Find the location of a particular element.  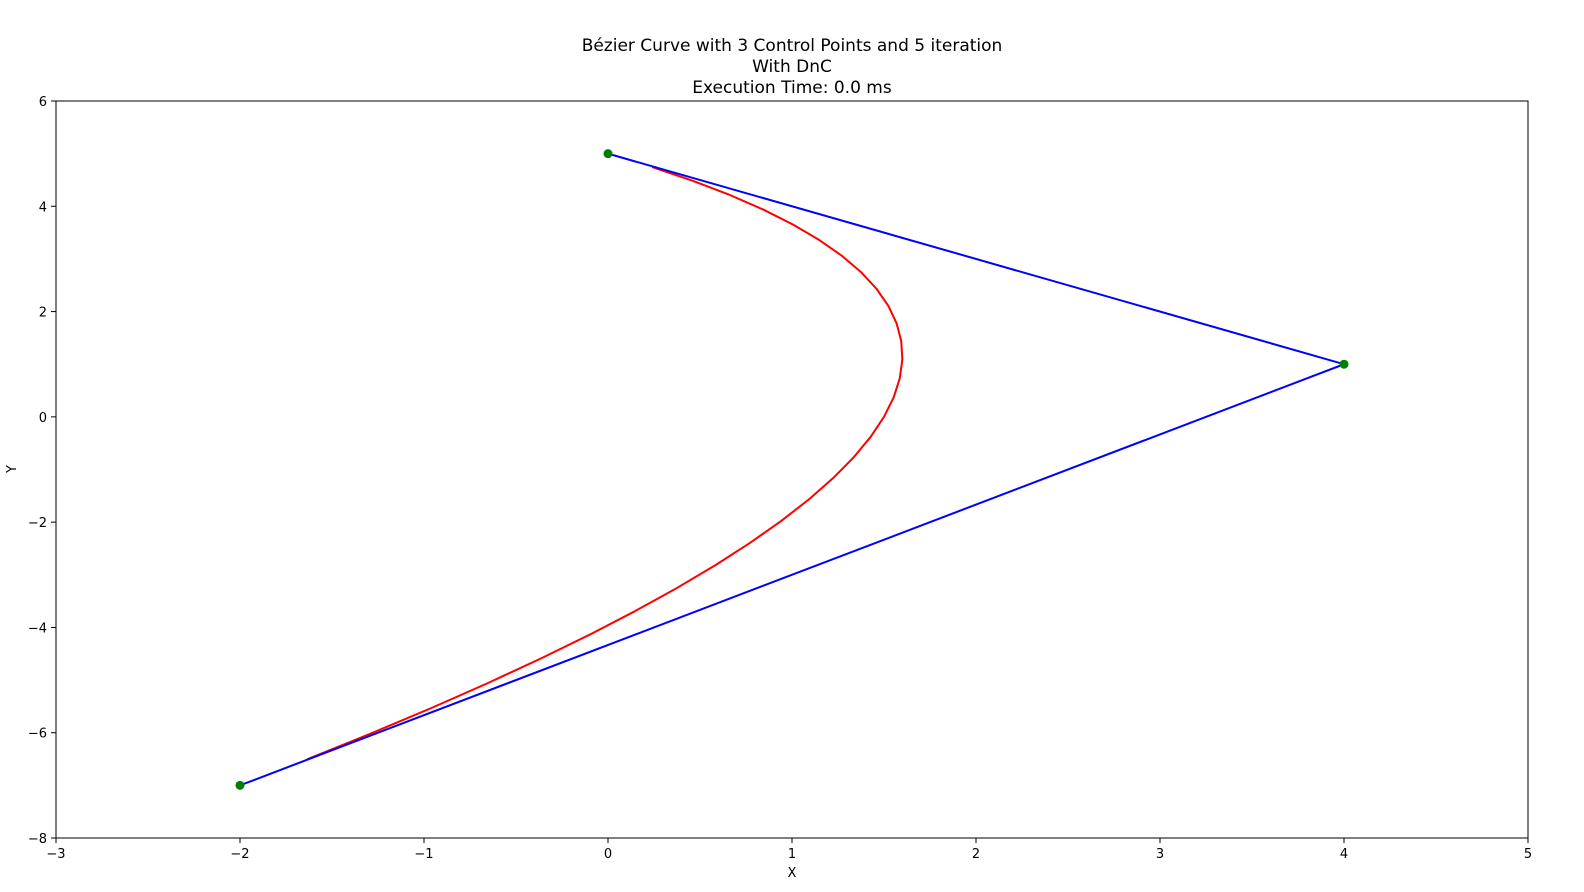

x-axis-label: X is located at coordinates (792, 873).